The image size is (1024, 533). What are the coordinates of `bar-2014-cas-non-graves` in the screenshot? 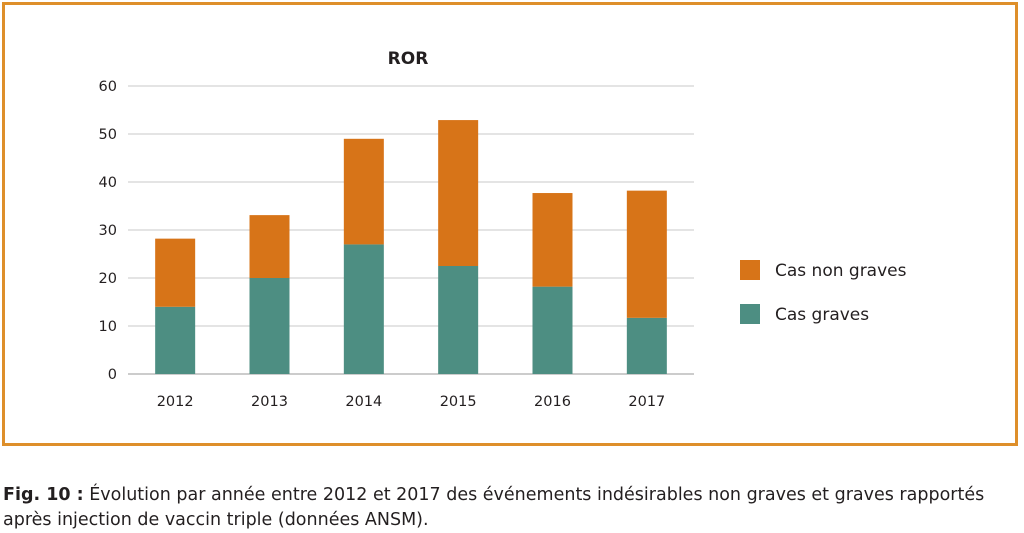 It's located at (363, 191).